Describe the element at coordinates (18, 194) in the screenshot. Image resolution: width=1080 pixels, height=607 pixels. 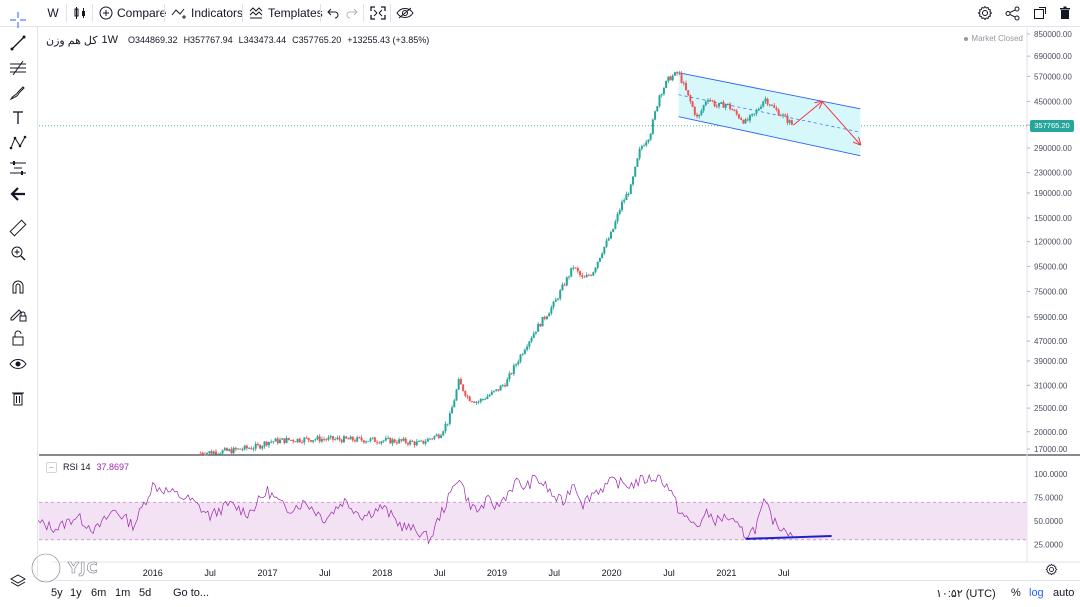
I see `back-tool` at that location.